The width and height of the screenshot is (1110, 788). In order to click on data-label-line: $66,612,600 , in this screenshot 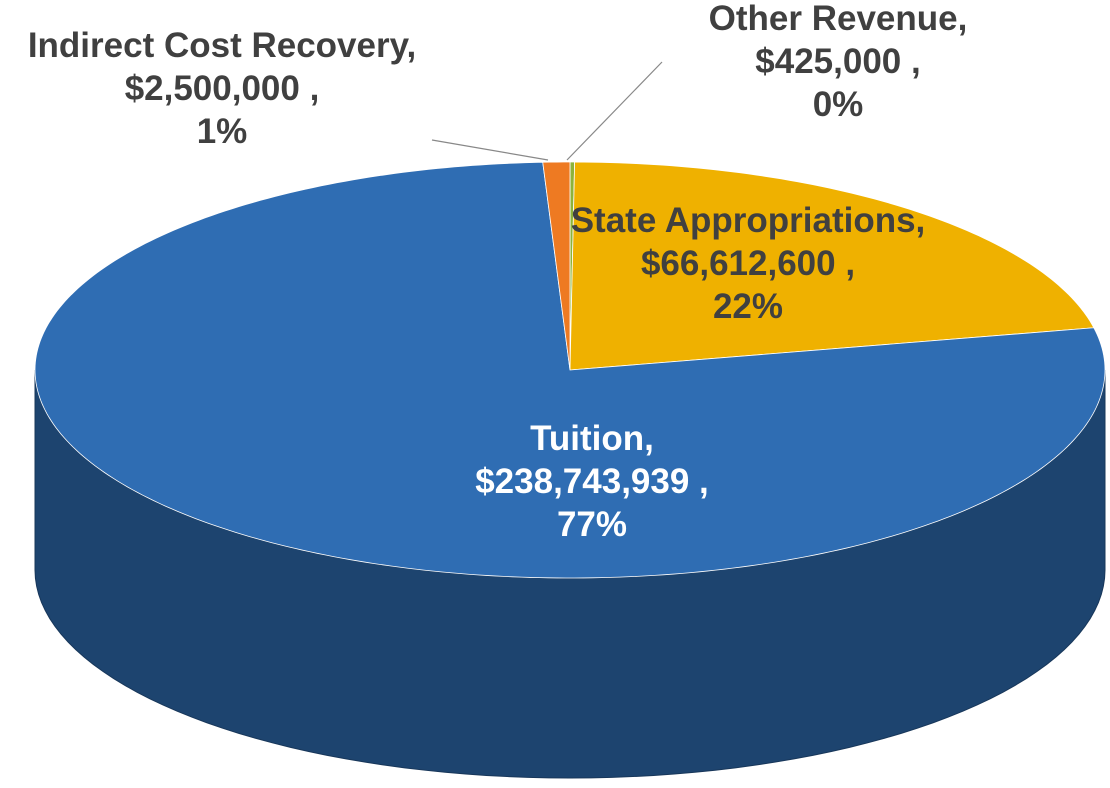, I will do `click(748, 263)`.